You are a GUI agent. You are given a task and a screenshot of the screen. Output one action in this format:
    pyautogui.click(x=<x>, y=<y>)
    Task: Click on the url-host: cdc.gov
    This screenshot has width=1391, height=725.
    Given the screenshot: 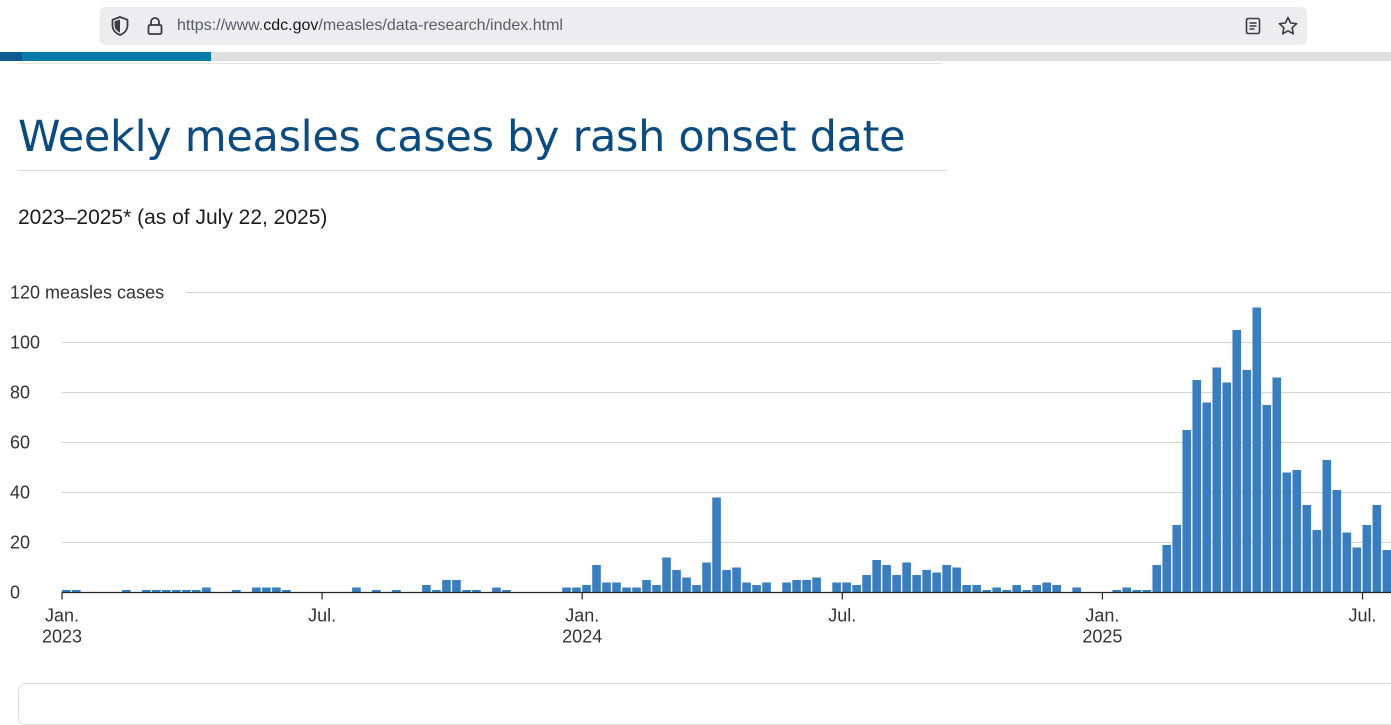 What is the action you would take?
    pyautogui.click(x=291, y=25)
    